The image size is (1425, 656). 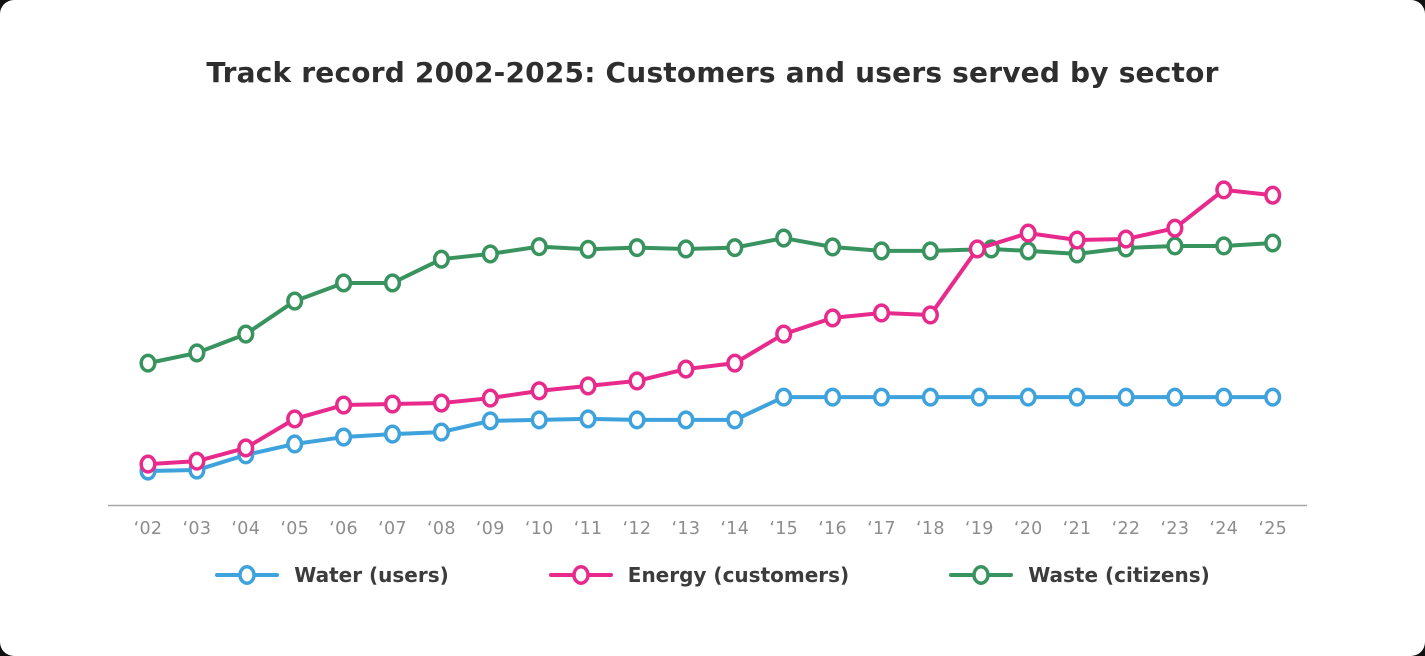 I want to click on legend-item-energy-customers: Energy (customers), so click(x=699, y=575).